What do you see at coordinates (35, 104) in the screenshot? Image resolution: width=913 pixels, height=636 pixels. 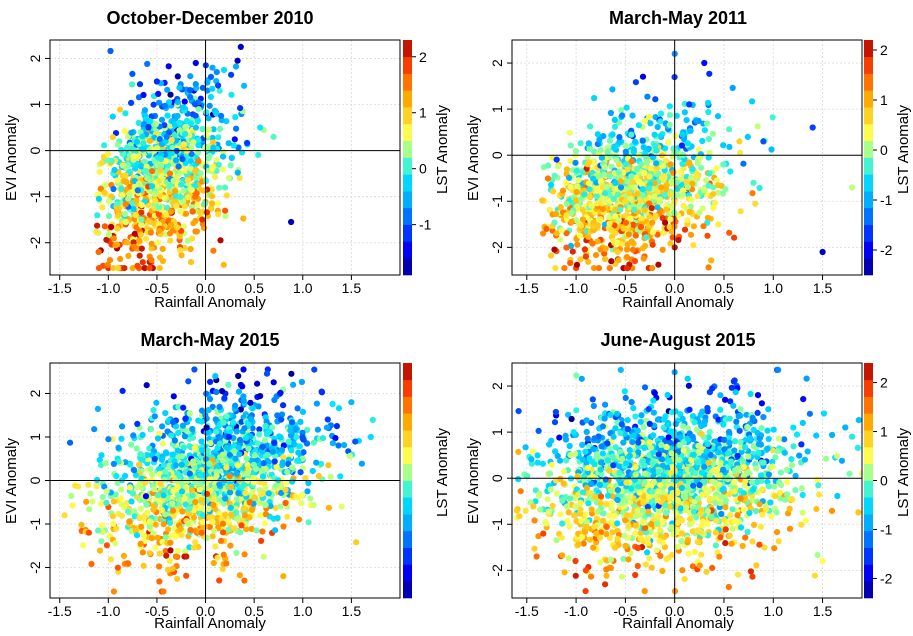 I see `y-tick-label: 1` at bounding box center [35, 104].